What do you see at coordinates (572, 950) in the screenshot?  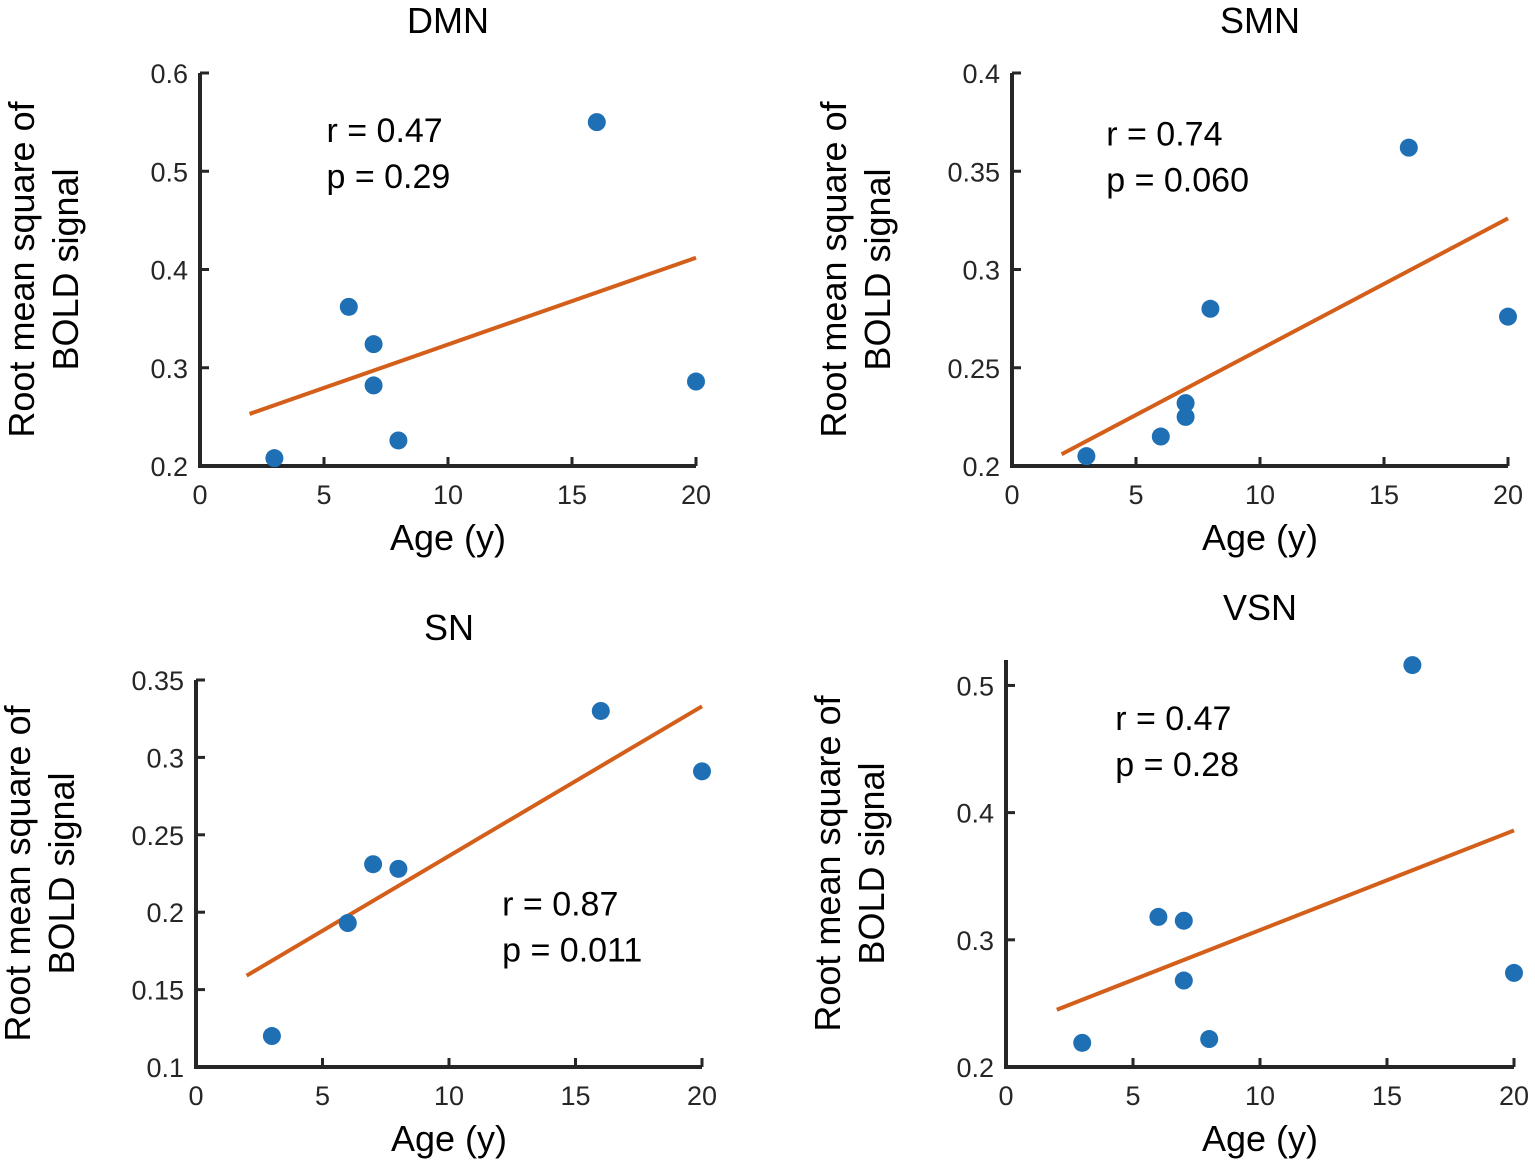 I see `p-value-label: p = 0.011` at bounding box center [572, 950].